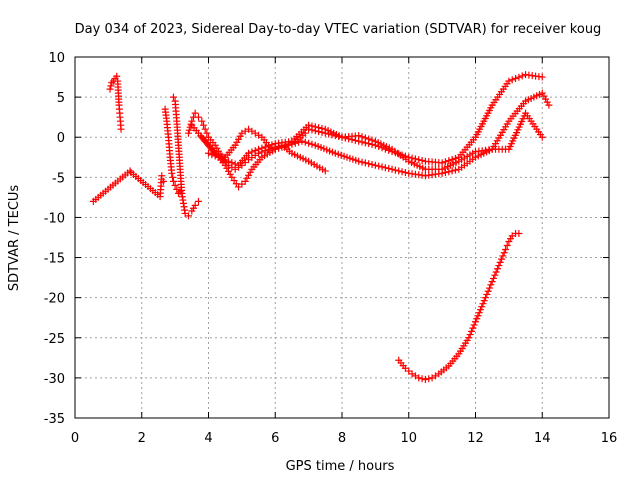 The image size is (640, 480). Describe the element at coordinates (54, 379) in the screenshot. I see `y-tick-label: -30` at that location.